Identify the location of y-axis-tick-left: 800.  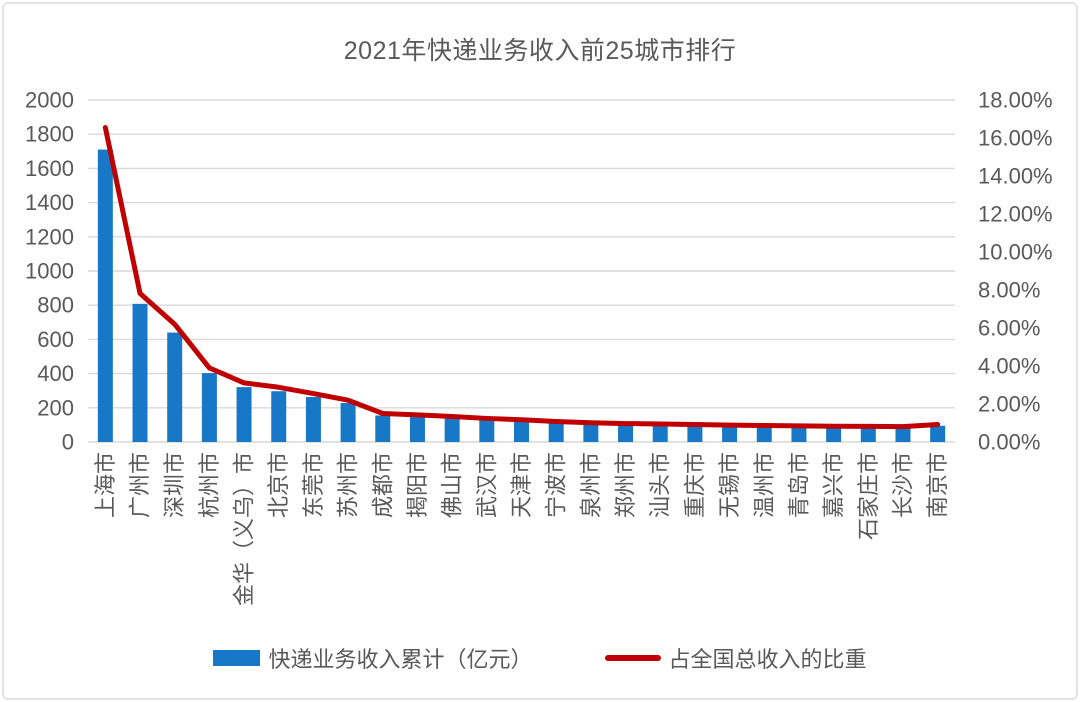
(55, 305).